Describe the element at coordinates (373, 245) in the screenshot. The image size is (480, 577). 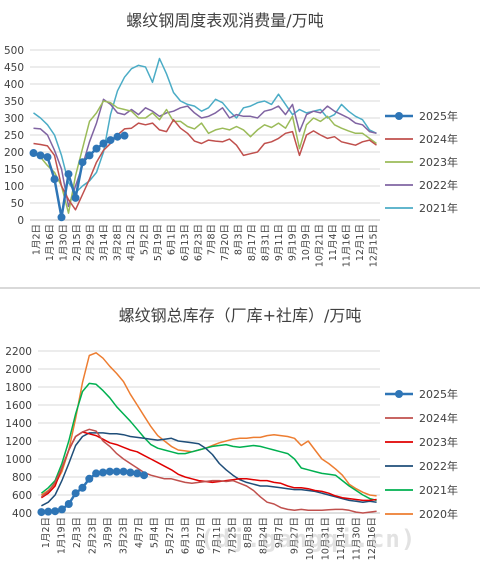
I see `x-tick-label: 12月15日` at that location.